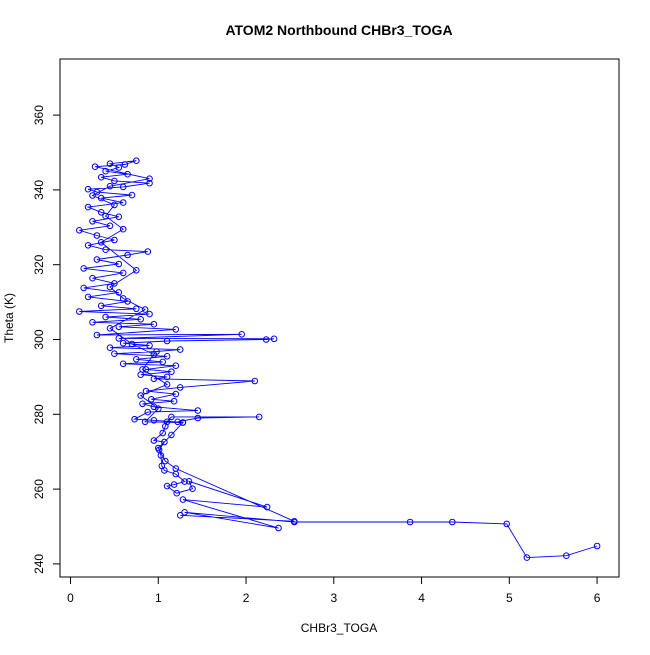 This screenshot has width=650, height=655. I want to click on x-tick-label: 4, so click(421, 598).